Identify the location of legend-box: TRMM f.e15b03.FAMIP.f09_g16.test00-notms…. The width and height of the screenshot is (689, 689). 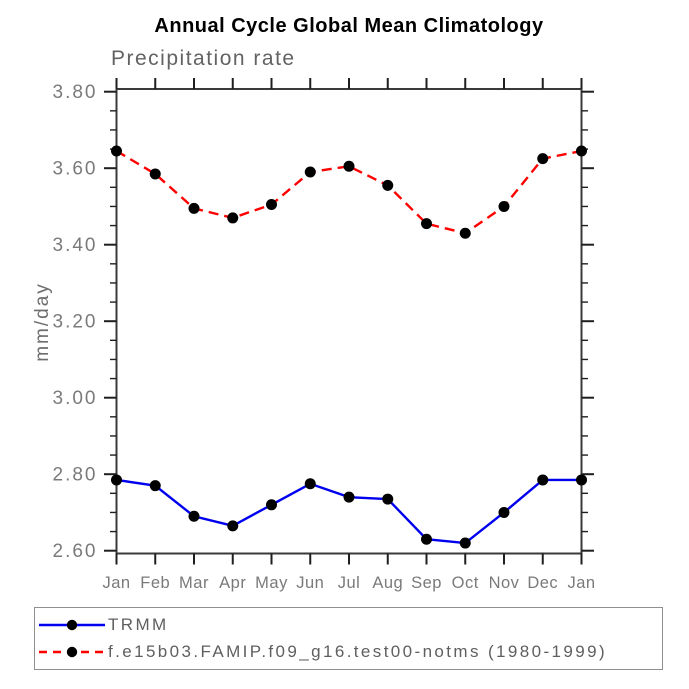
(348, 638).